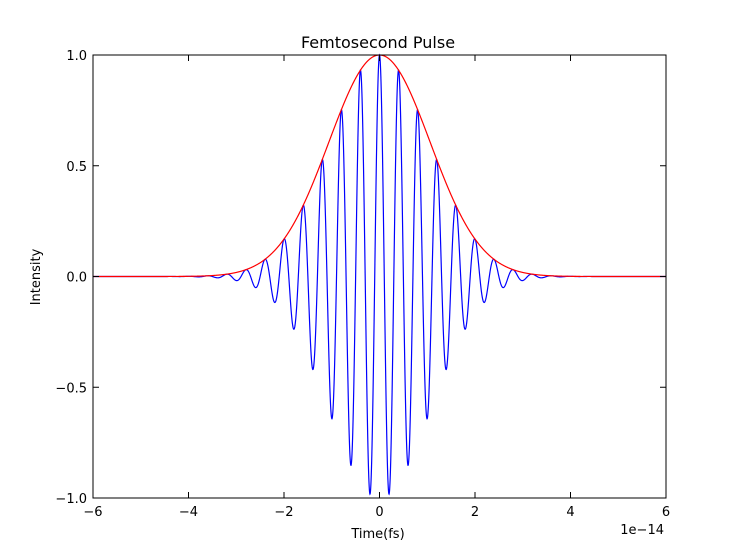 This screenshot has height=554, width=739. What do you see at coordinates (188, 512) in the screenshot?
I see `x-tick-label: −4` at bounding box center [188, 512].